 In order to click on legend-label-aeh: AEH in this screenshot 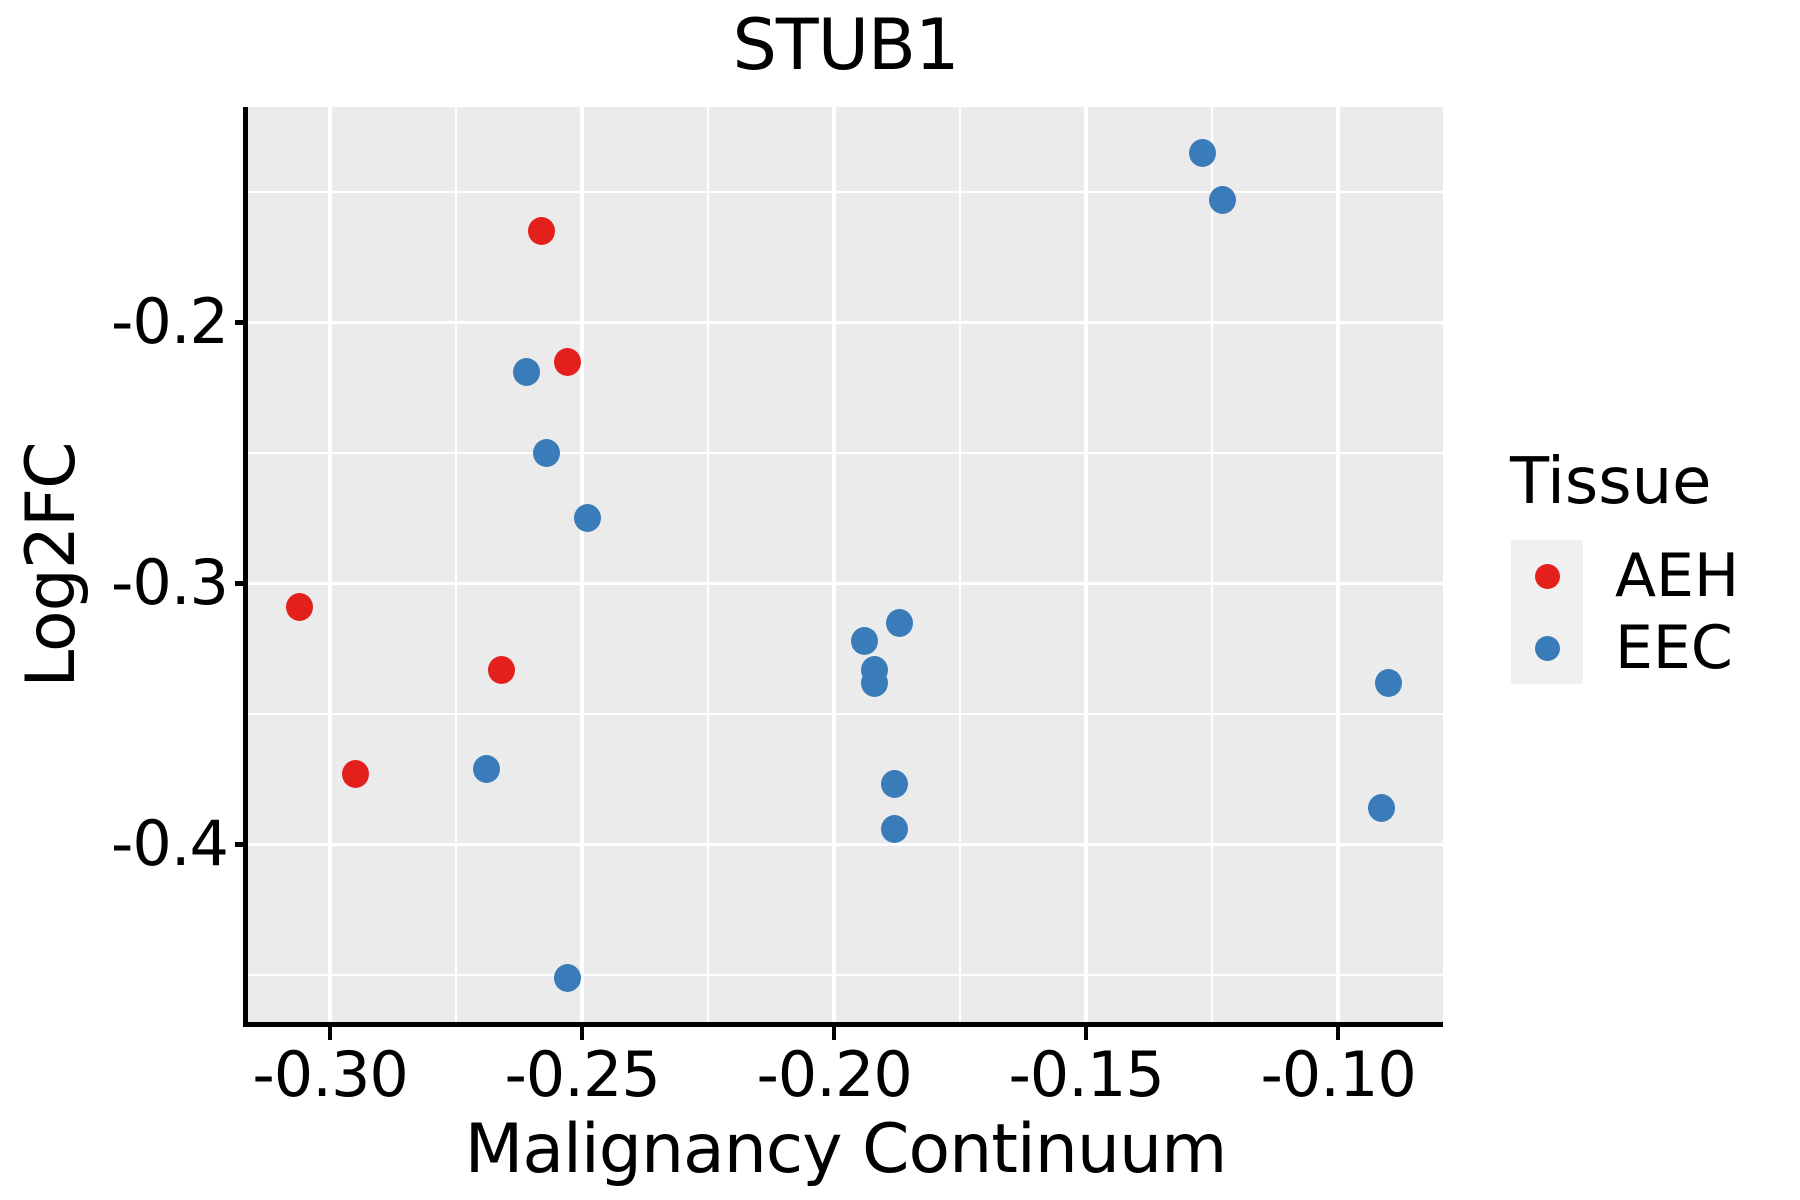, I will do `click(1677, 576)`.